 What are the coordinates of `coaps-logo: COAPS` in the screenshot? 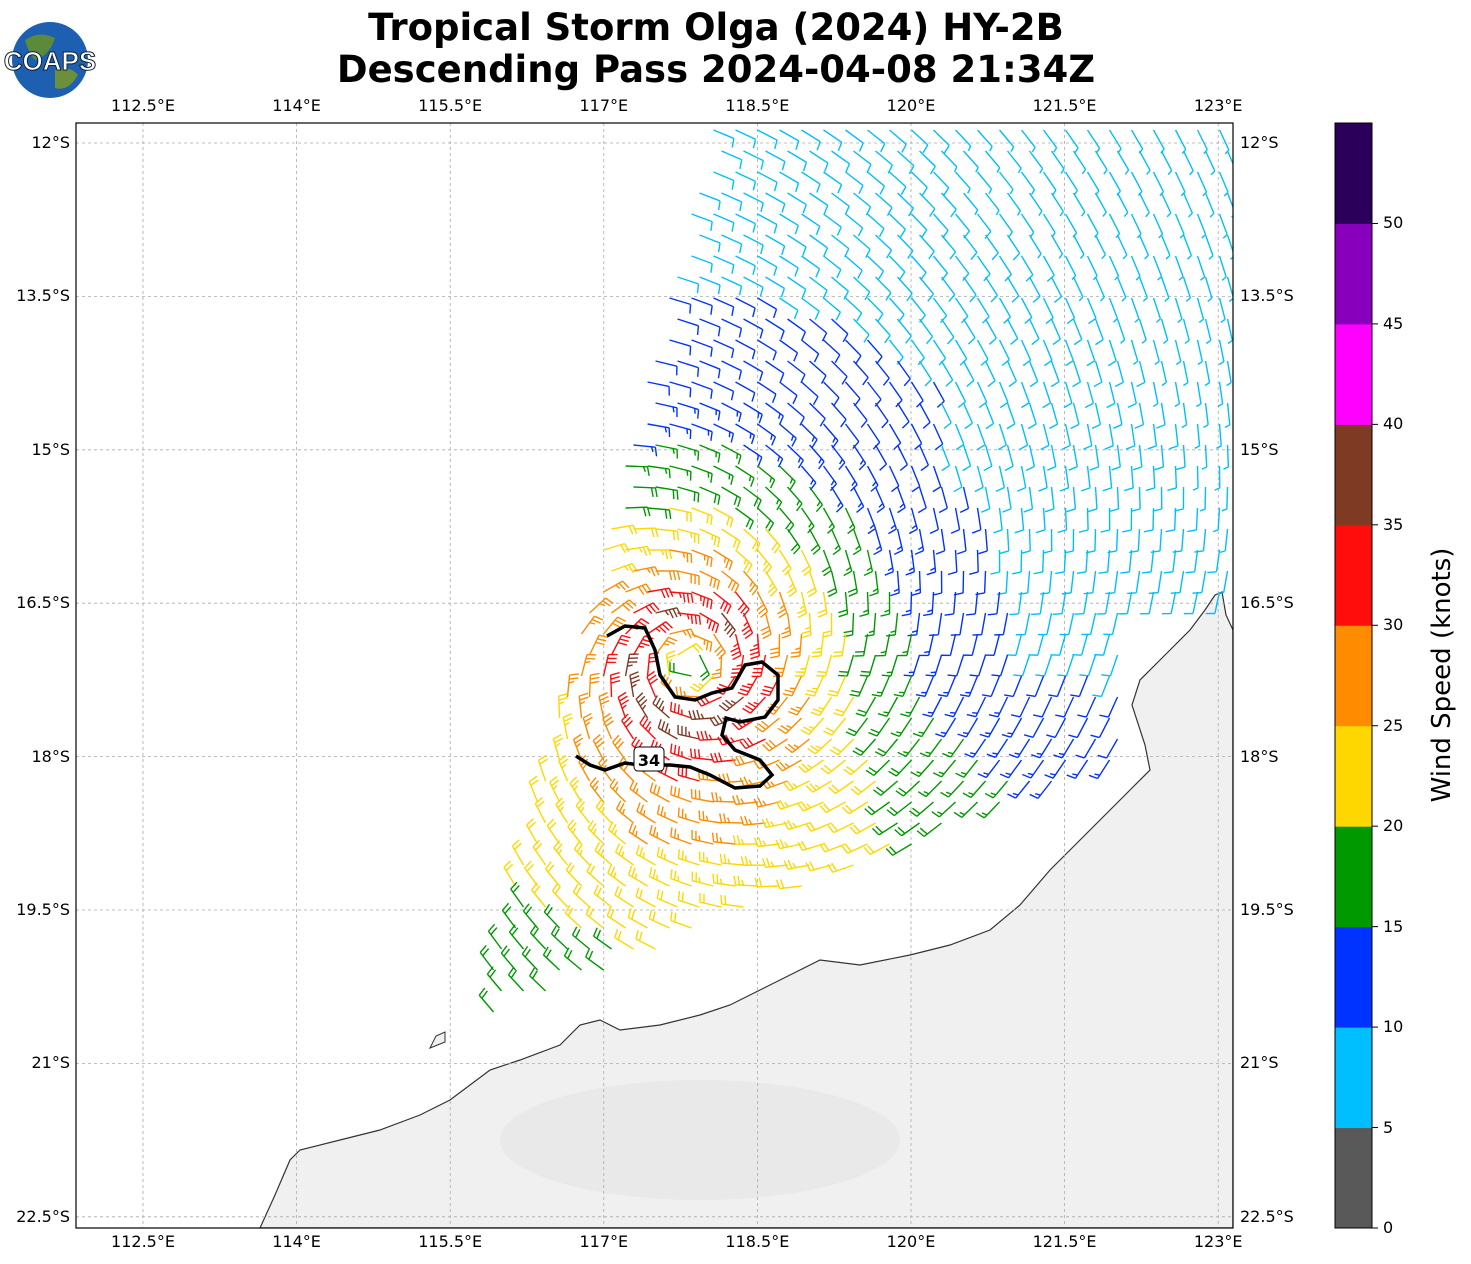 It's located at (50, 60).